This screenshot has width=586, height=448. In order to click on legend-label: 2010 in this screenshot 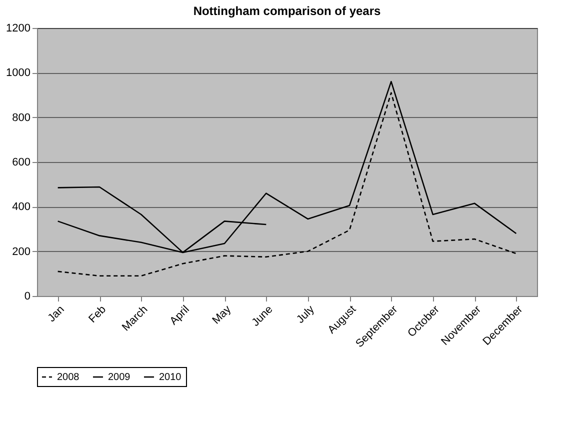, I will do `click(170, 377)`.